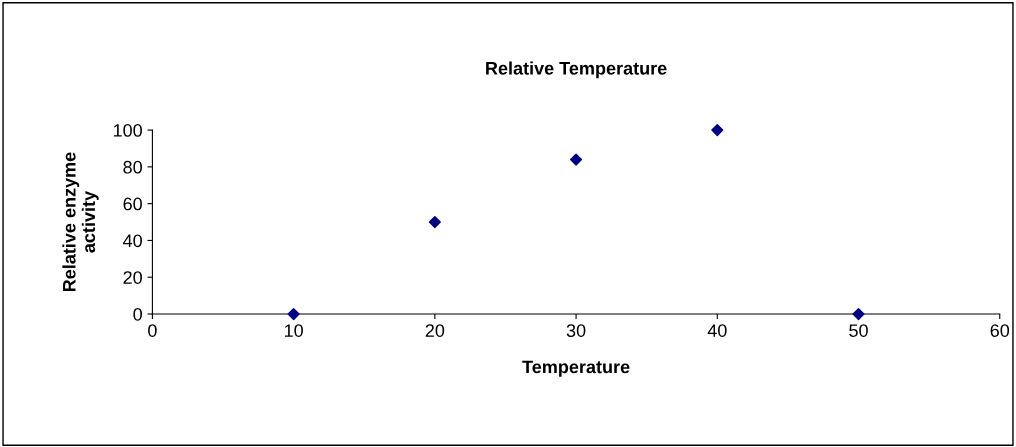  I want to click on y-tick-label: 40, so click(132, 241).